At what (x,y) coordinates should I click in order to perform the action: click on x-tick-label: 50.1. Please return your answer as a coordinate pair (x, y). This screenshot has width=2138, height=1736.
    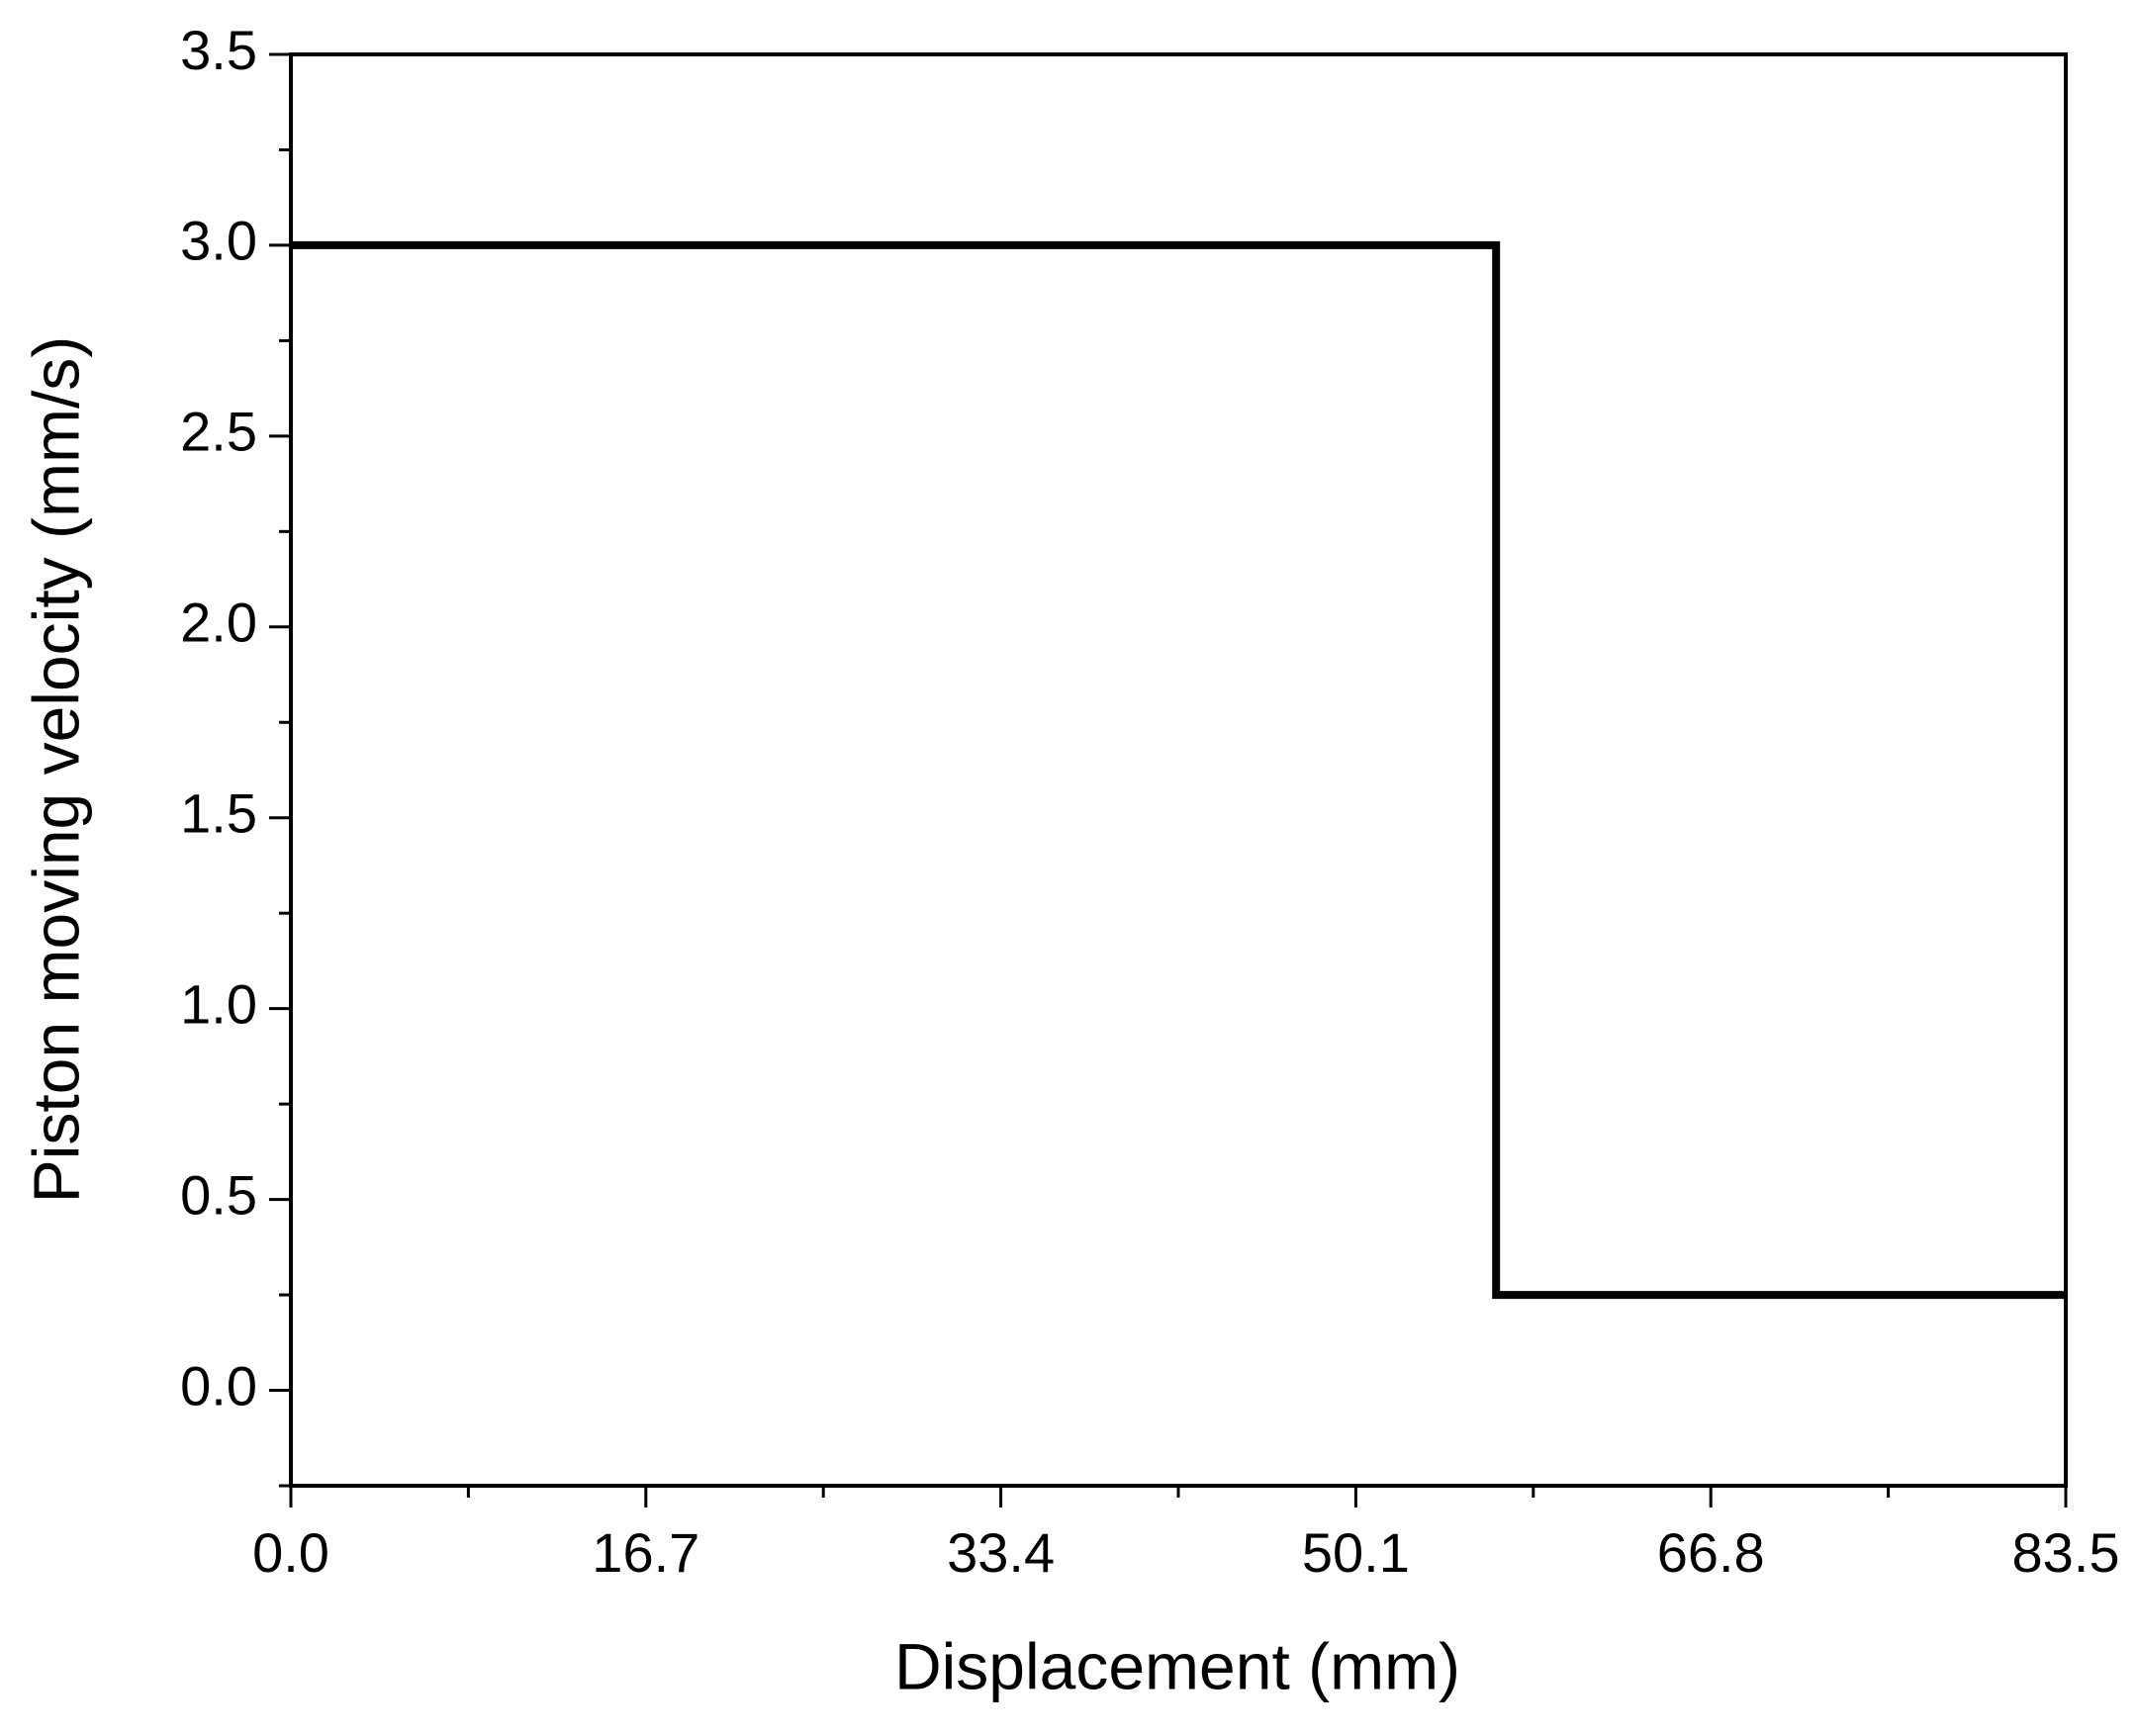
    Looking at the image, I should click on (1356, 1552).